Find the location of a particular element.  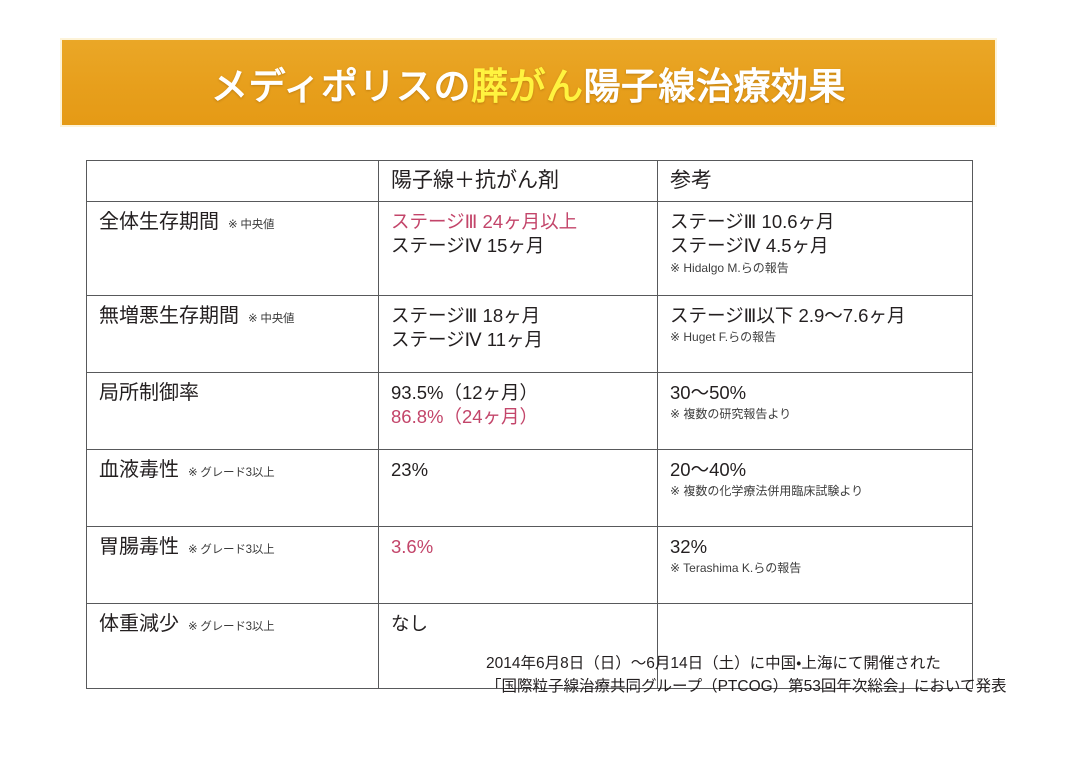

proton-value-line: ステージⅣ 11ヶ月 is located at coordinates (467, 340).